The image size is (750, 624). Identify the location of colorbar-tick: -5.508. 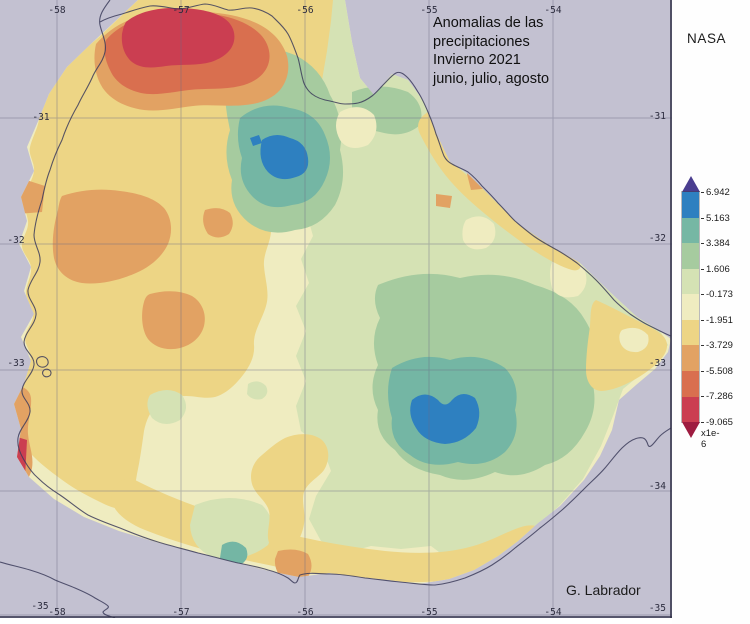
(717, 371).